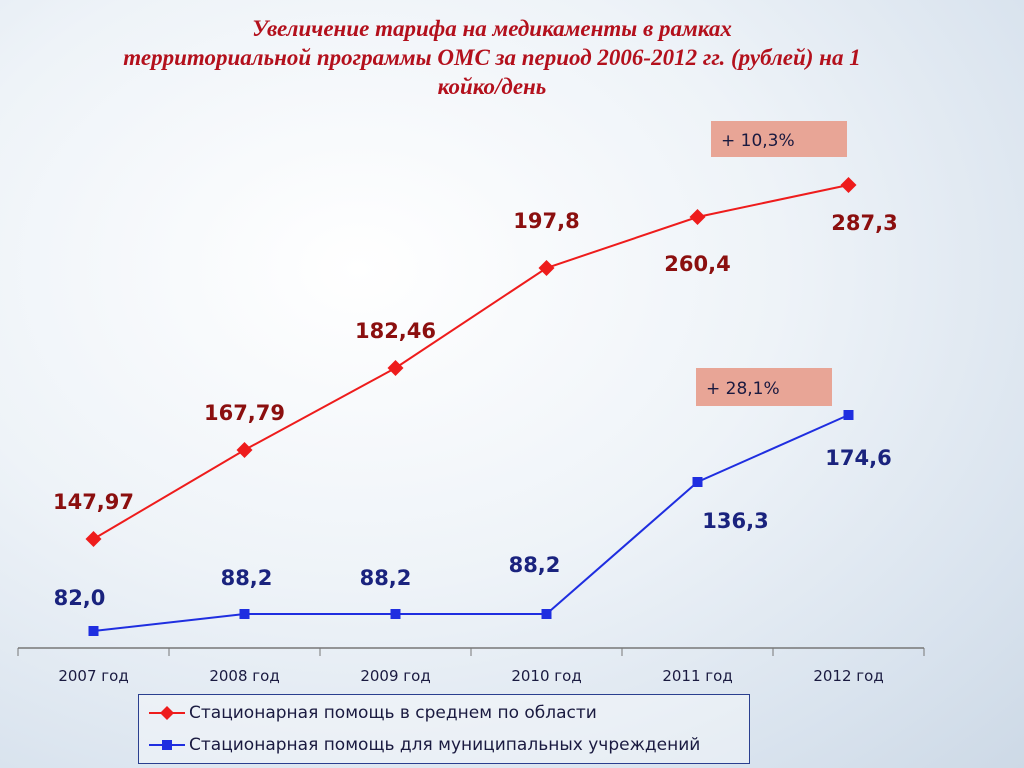 Image resolution: width=1024 pixels, height=768 pixels. I want to click on data-label: 287,3, so click(864, 223).